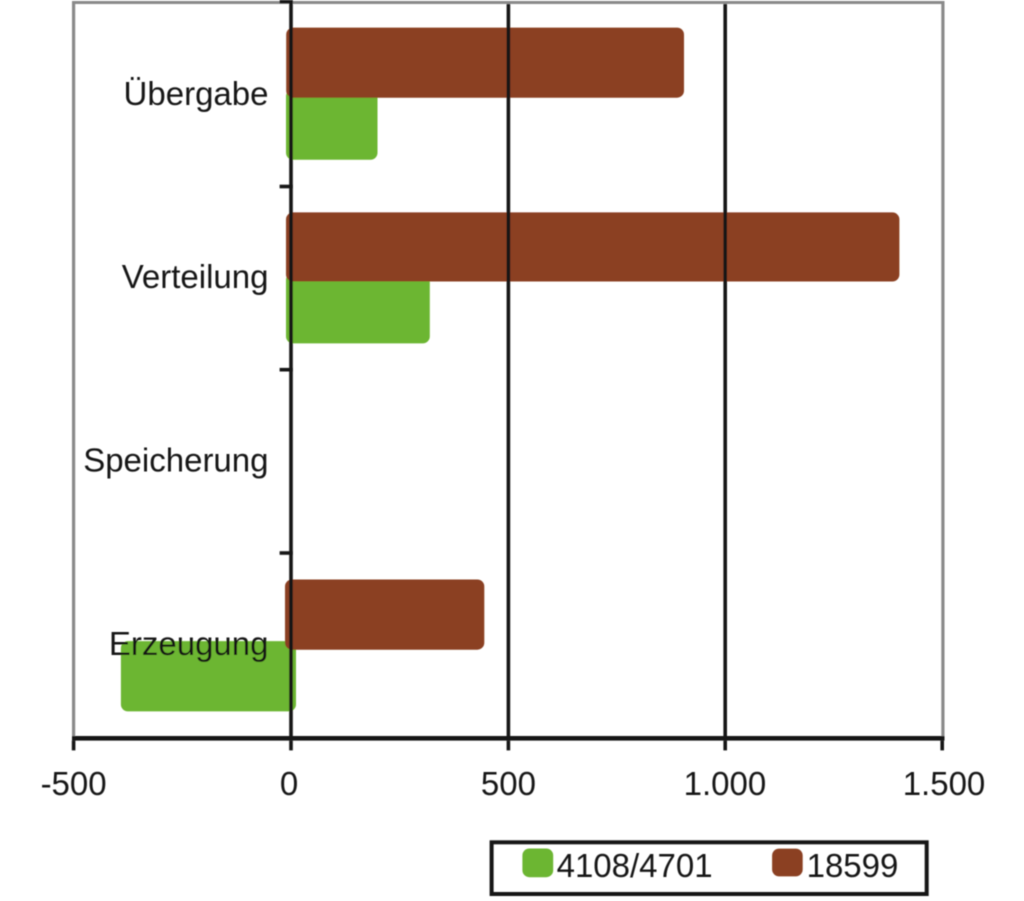  I want to click on svg-text: Übergabe, so click(196, 93).